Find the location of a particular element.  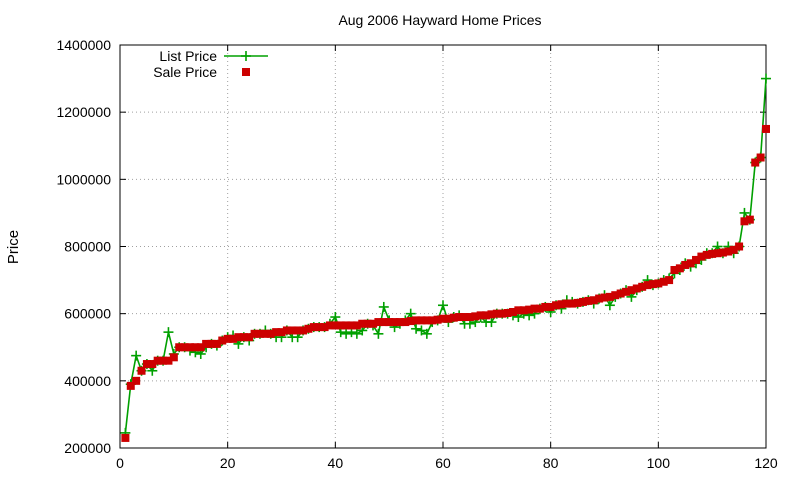

x-tick-label: 0 is located at coordinates (120, 463).